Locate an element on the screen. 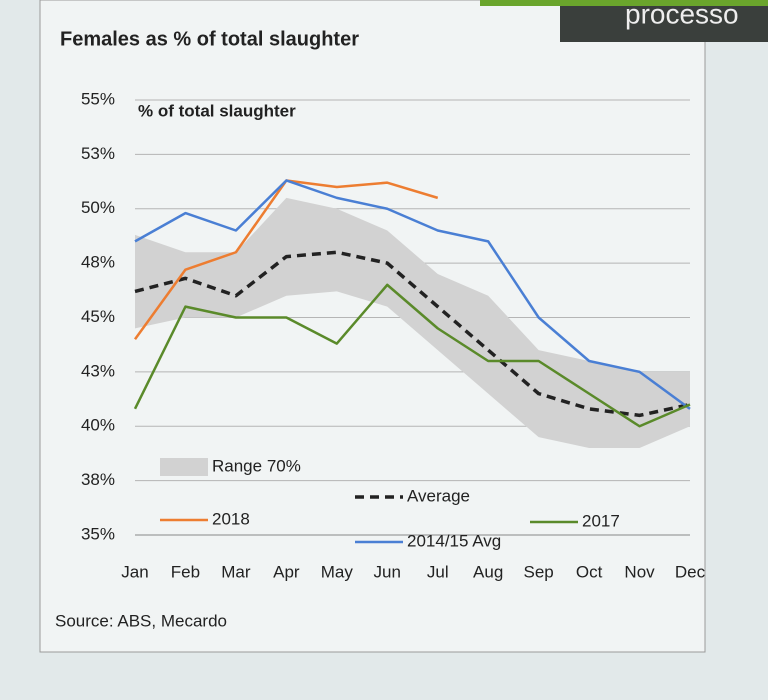  x-tick-label: Dec is located at coordinates (690, 571).